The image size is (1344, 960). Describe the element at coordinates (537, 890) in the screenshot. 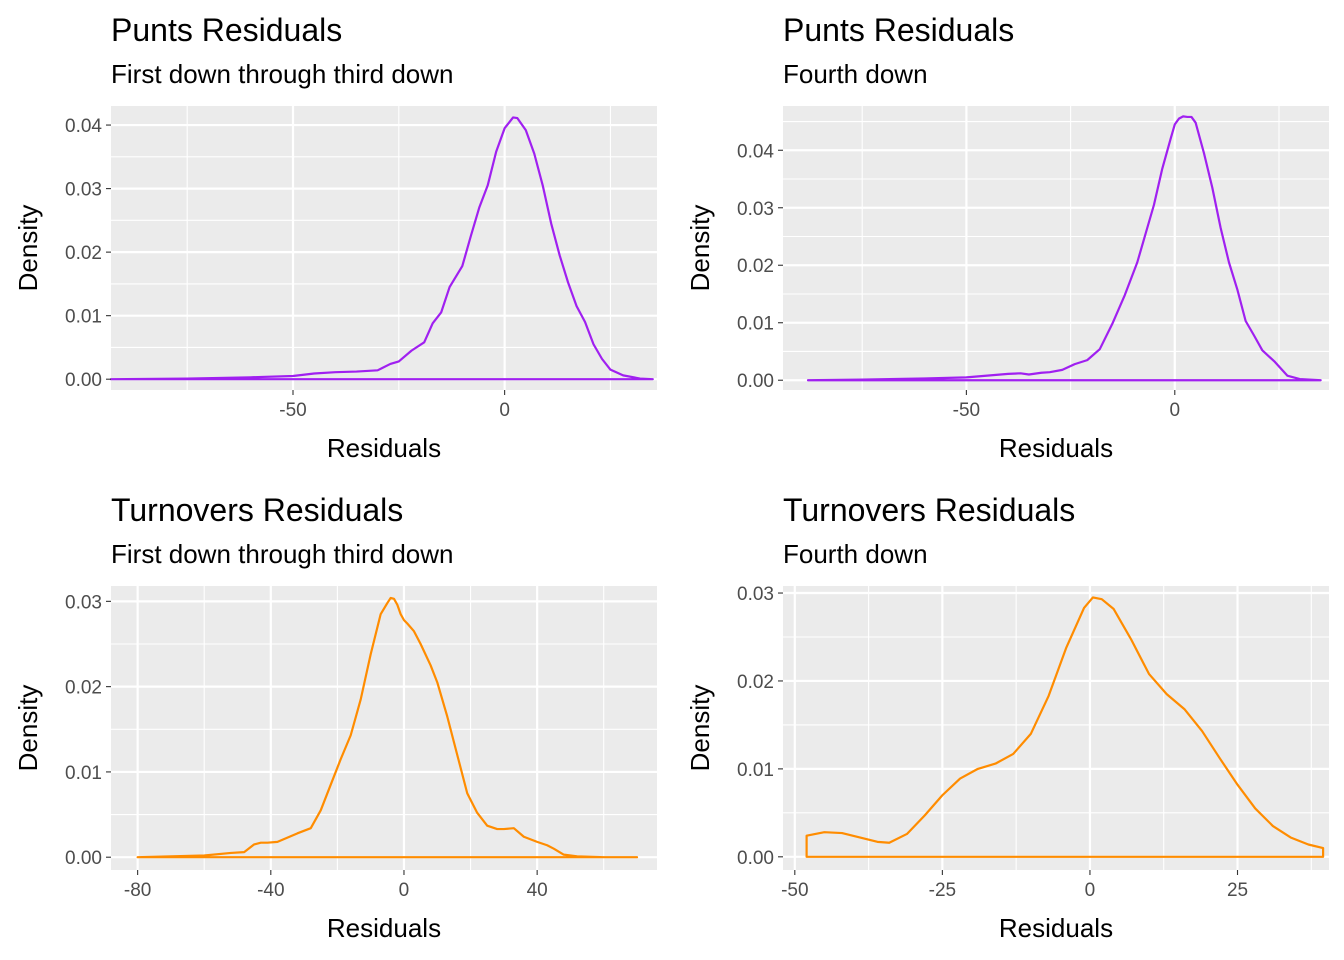

I see `x-tick-label: 40` at that location.